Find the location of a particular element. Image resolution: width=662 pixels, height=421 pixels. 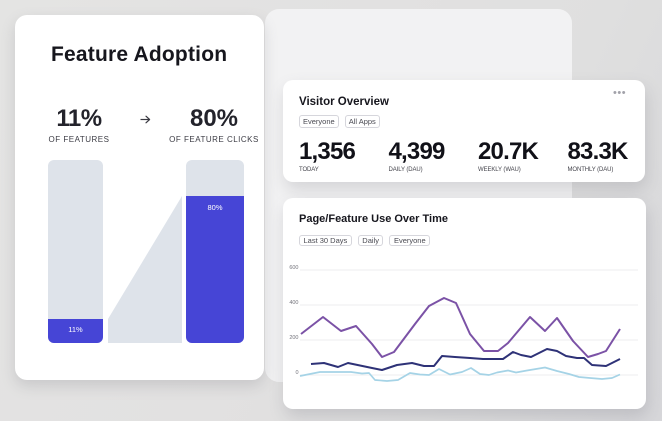

svg-text: 600 is located at coordinates (293, 268).